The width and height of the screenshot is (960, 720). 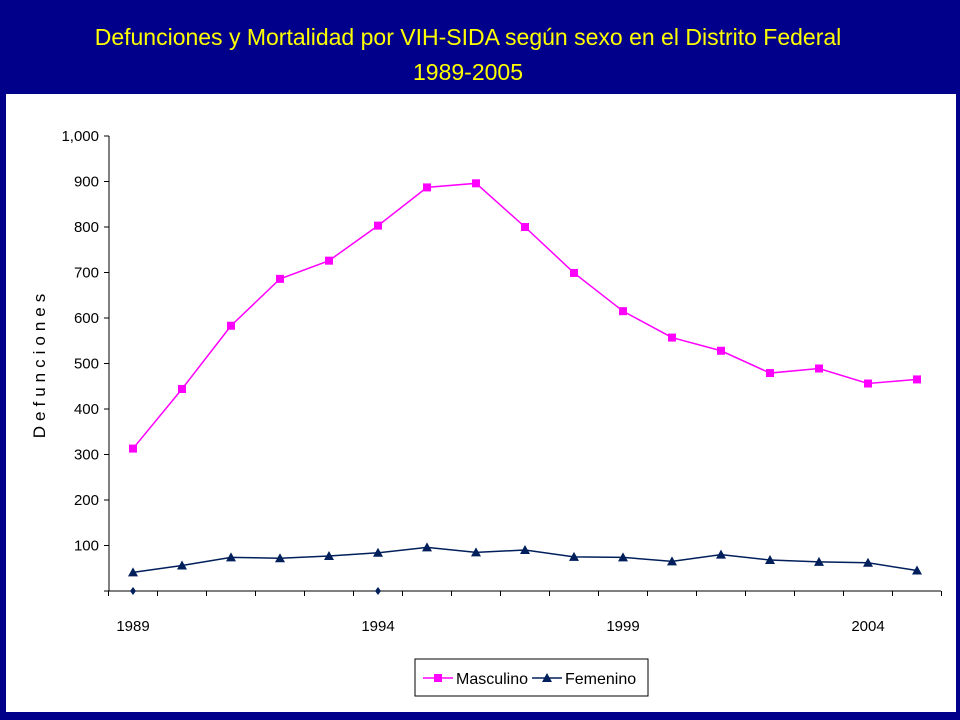 What do you see at coordinates (622, 626) in the screenshot?
I see `x-tick-label: 1999` at bounding box center [622, 626].